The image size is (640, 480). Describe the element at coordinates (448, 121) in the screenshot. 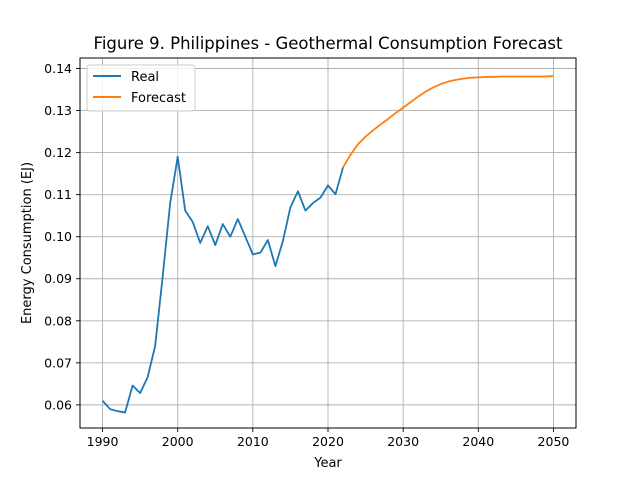

I see `series-line-forecast` at that location.